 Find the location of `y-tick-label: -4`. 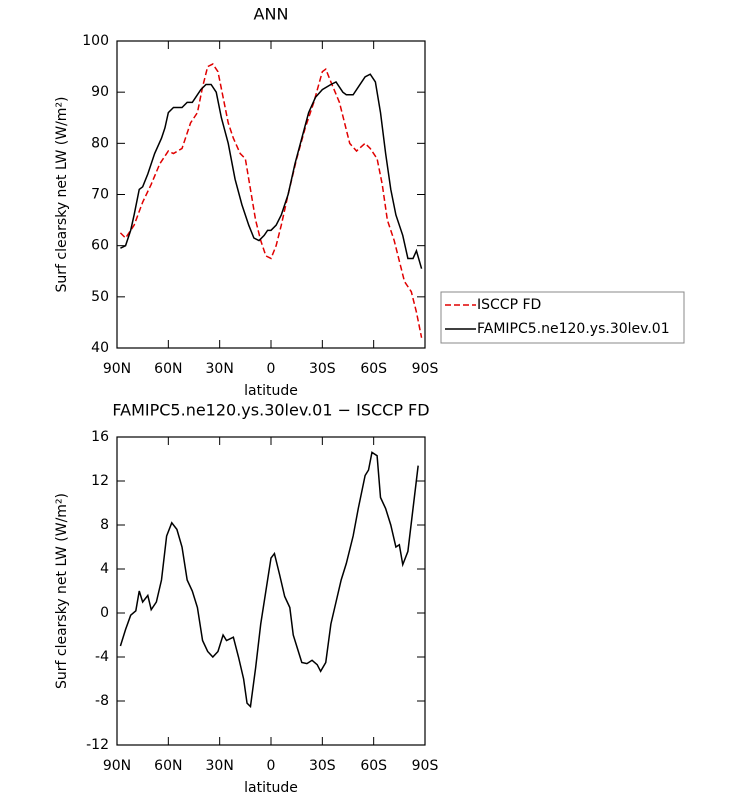

y-tick-label: -4 is located at coordinates (102, 657).